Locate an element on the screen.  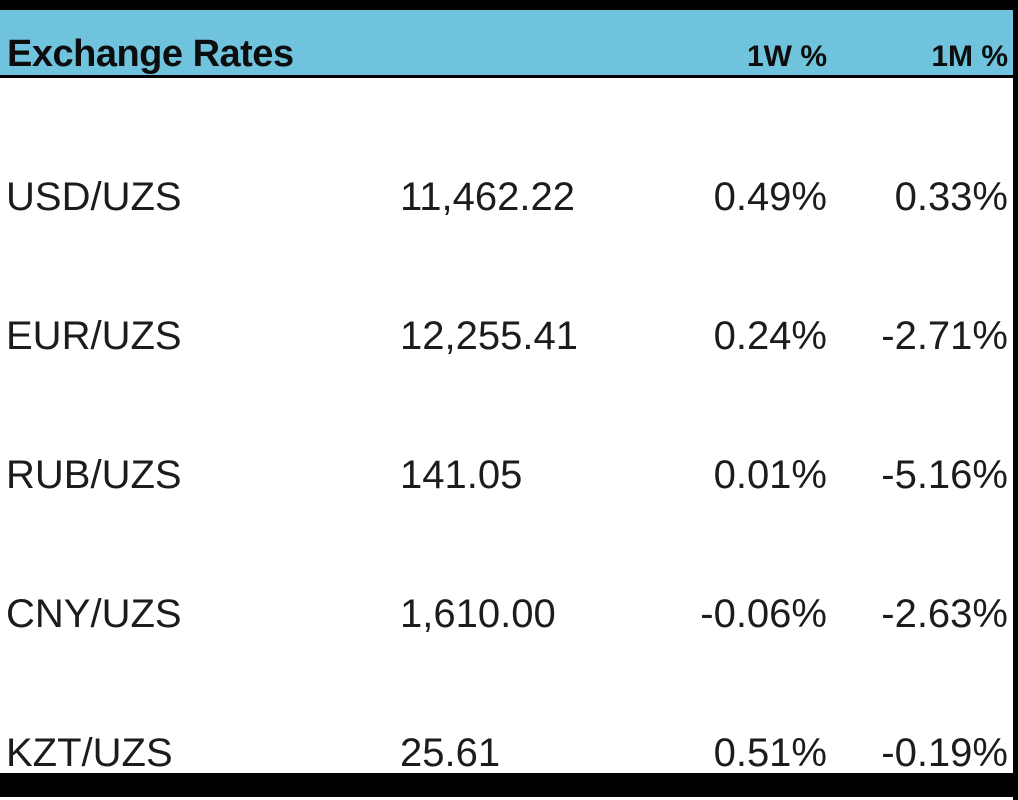
change-1w: 0.51% is located at coordinates (770, 753).